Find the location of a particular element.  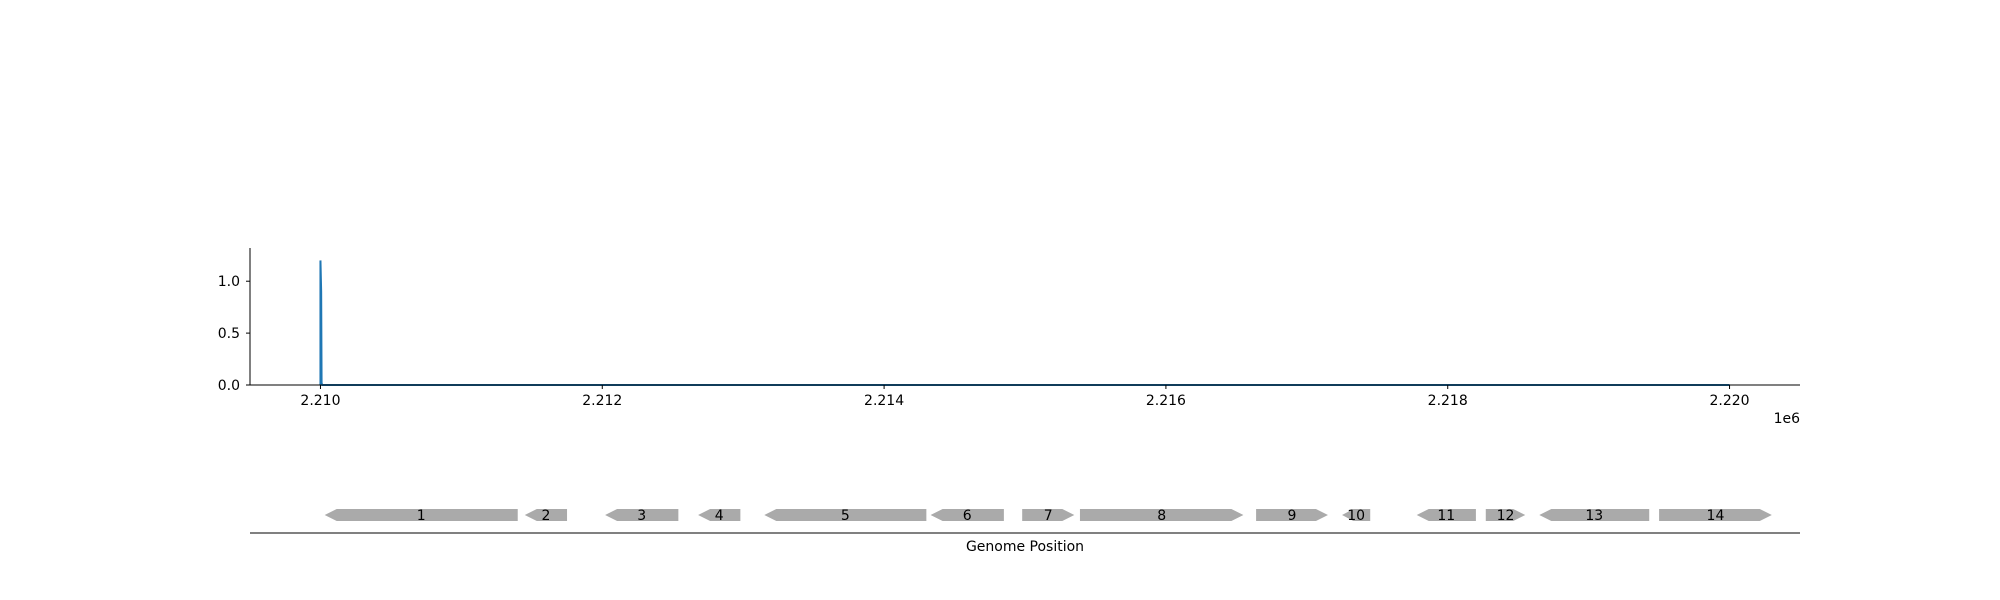

gene-label: 8 is located at coordinates (1161, 516).